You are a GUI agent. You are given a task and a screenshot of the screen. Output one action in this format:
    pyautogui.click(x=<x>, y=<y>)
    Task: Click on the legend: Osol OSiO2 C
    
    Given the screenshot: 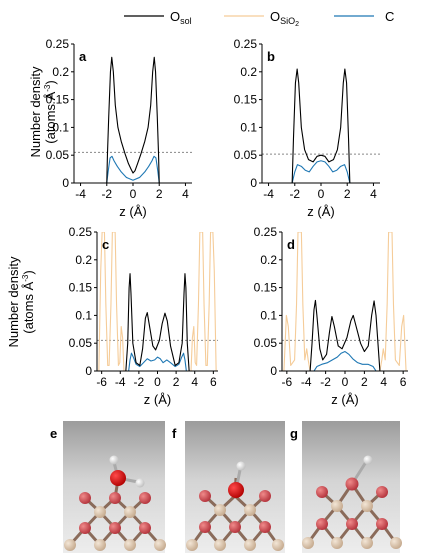 What is the action you would take?
    pyautogui.click(x=259, y=18)
    